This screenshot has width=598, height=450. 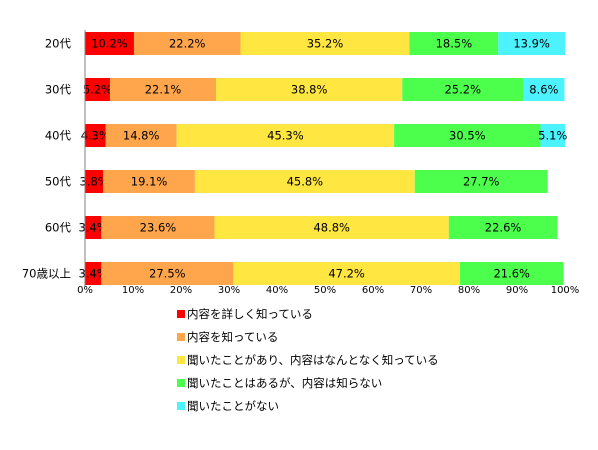 What do you see at coordinates (313, 360) in the screenshot?
I see `legend-label: 聞いたことがあり、内容はなんとなく知っている` at bounding box center [313, 360].